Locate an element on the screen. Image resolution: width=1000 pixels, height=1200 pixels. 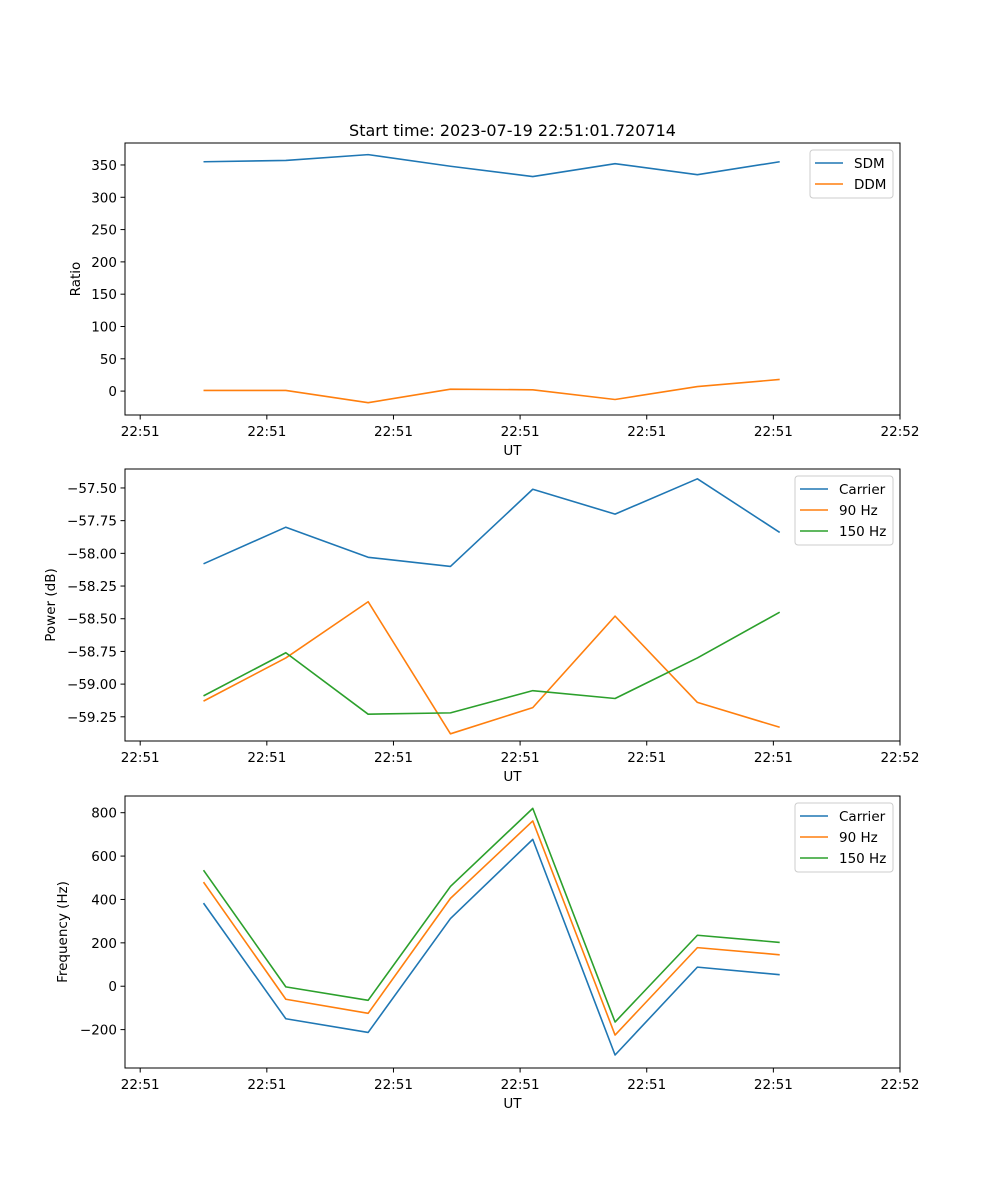
legend-label: DDM is located at coordinates (870, 185).